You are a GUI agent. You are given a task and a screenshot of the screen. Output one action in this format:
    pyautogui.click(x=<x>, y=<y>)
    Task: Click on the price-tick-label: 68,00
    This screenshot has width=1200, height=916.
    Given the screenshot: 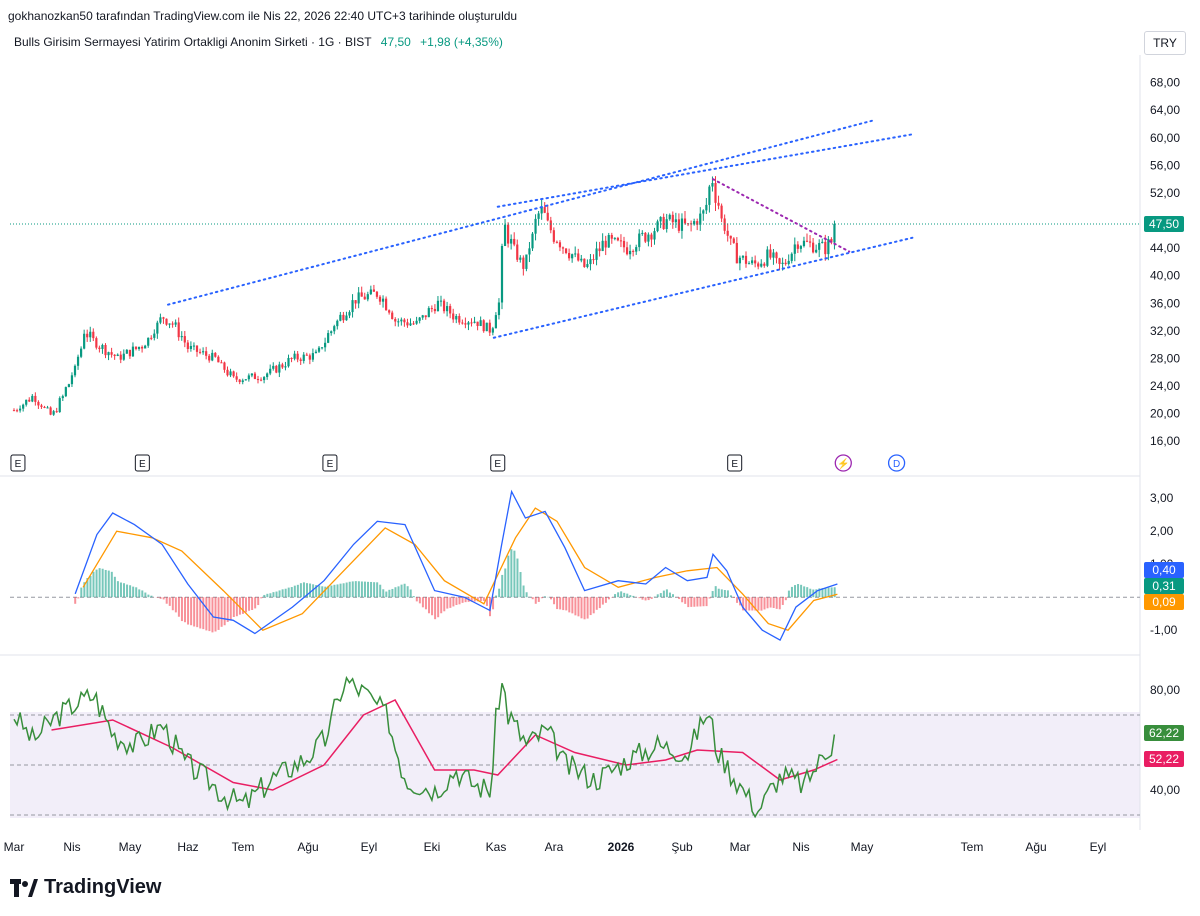 What is the action you would take?
    pyautogui.click(x=1165, y=83)
    